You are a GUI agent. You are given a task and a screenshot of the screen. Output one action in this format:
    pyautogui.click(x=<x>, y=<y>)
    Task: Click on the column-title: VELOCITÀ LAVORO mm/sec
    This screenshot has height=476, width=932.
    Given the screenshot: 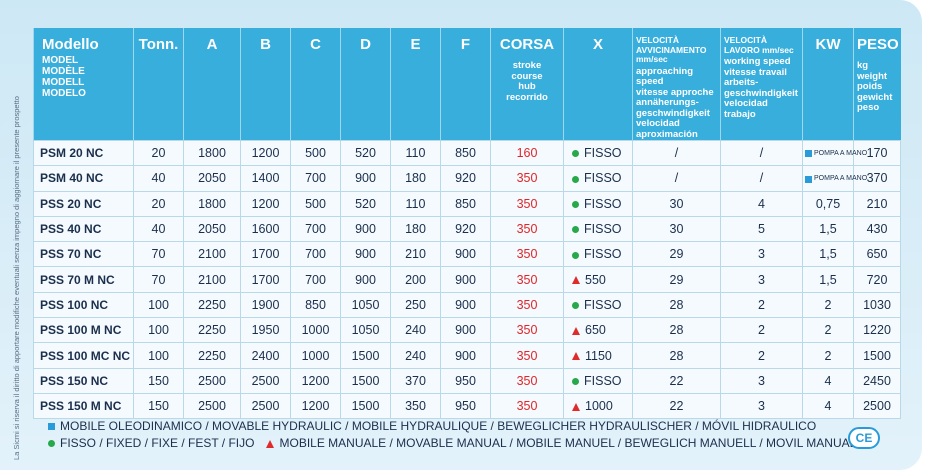 What is the action you would take?
    pyautogui.click(x=759, y=45)
    